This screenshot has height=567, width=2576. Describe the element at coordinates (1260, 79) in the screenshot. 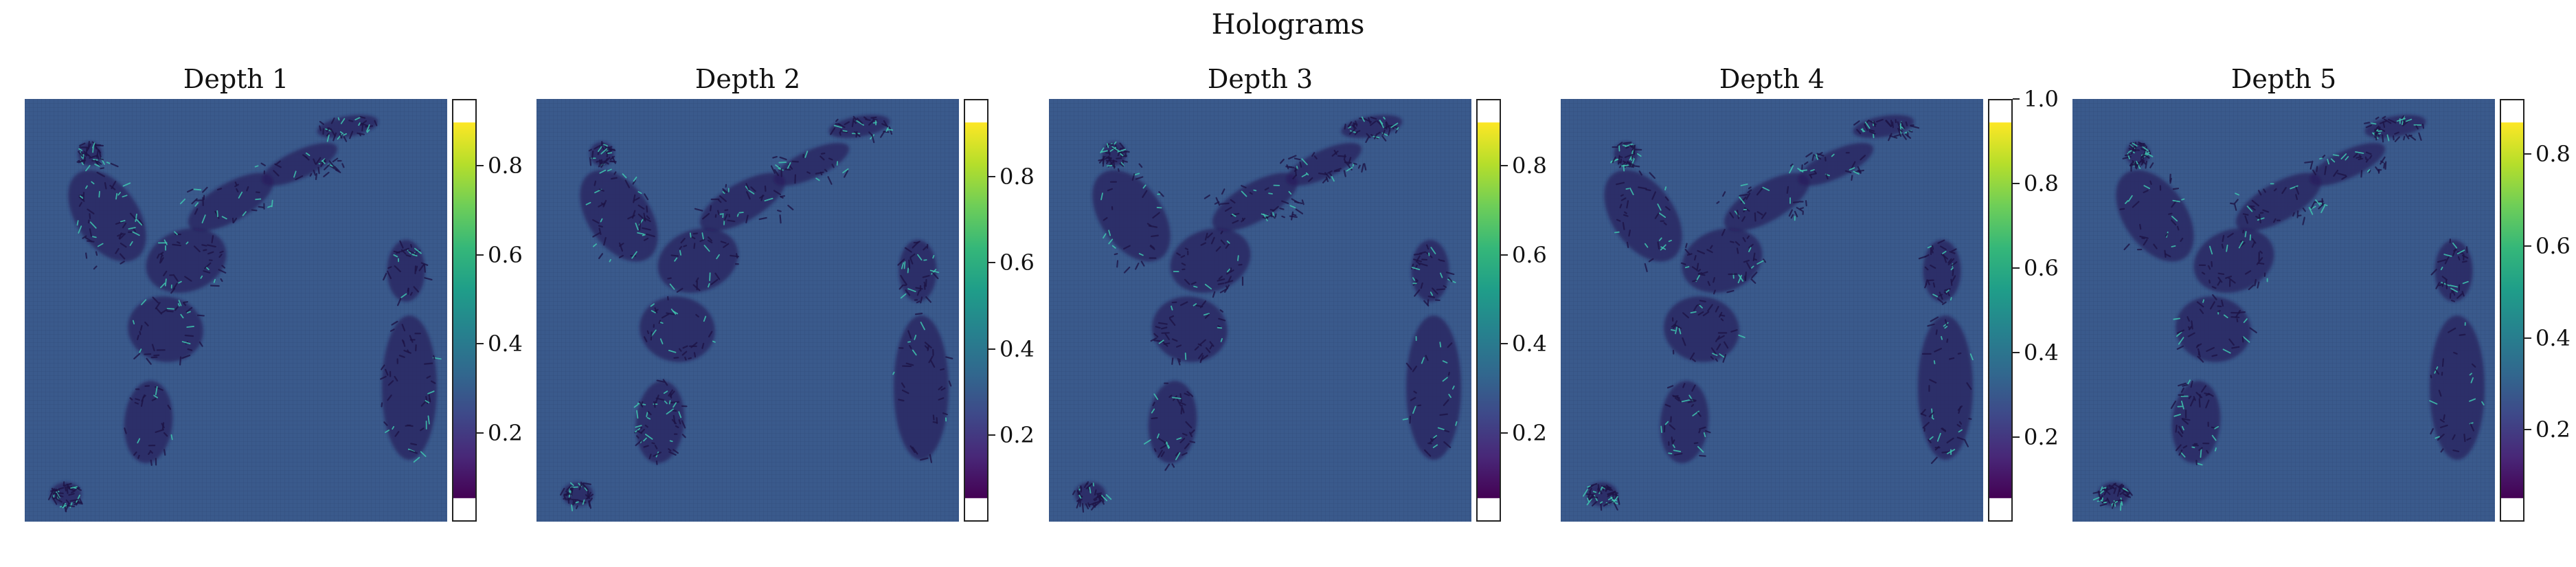

I see `panel-title: Depth 3` at that location.